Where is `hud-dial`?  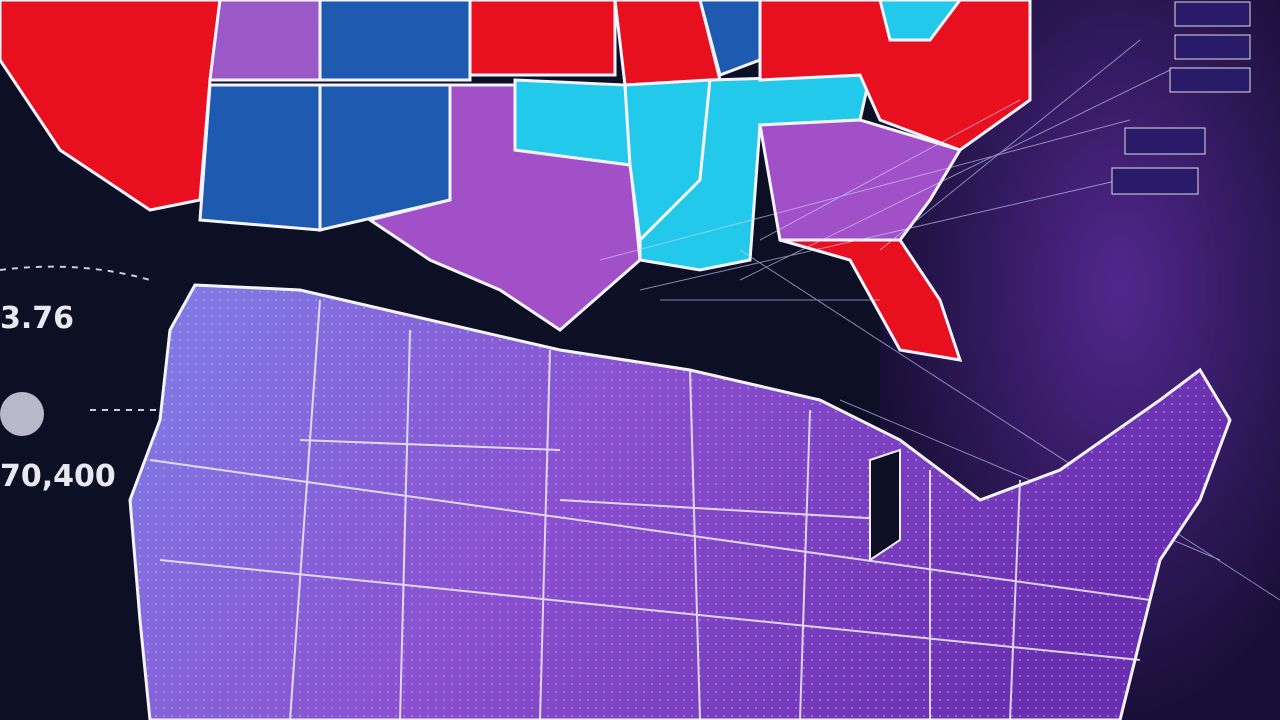
hud-dial is located at coordinates (22, 414).